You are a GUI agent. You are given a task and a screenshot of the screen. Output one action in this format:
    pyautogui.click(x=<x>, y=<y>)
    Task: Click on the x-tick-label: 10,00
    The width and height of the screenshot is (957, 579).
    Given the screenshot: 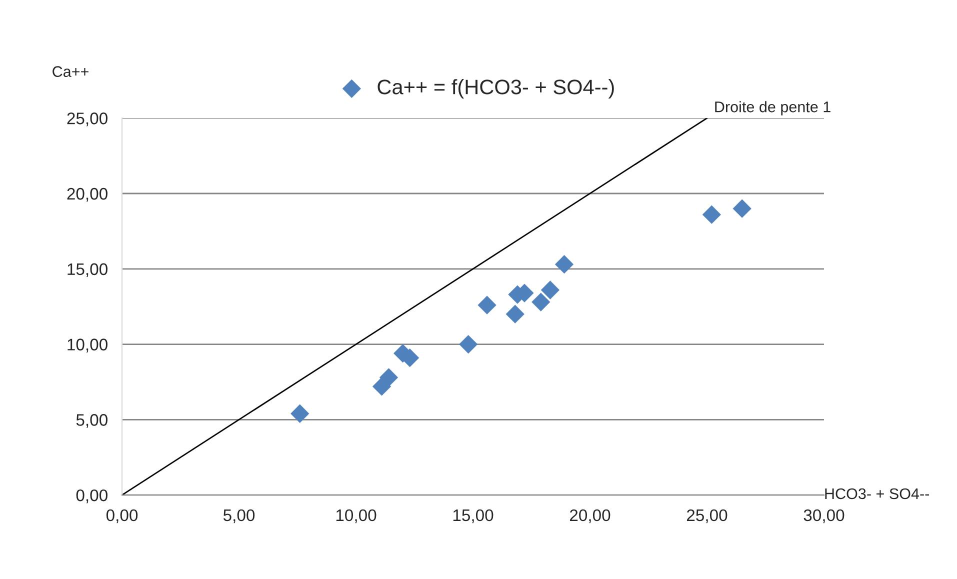 What is the action you would take?
    pyautogui.click(x=356, y=516)
    